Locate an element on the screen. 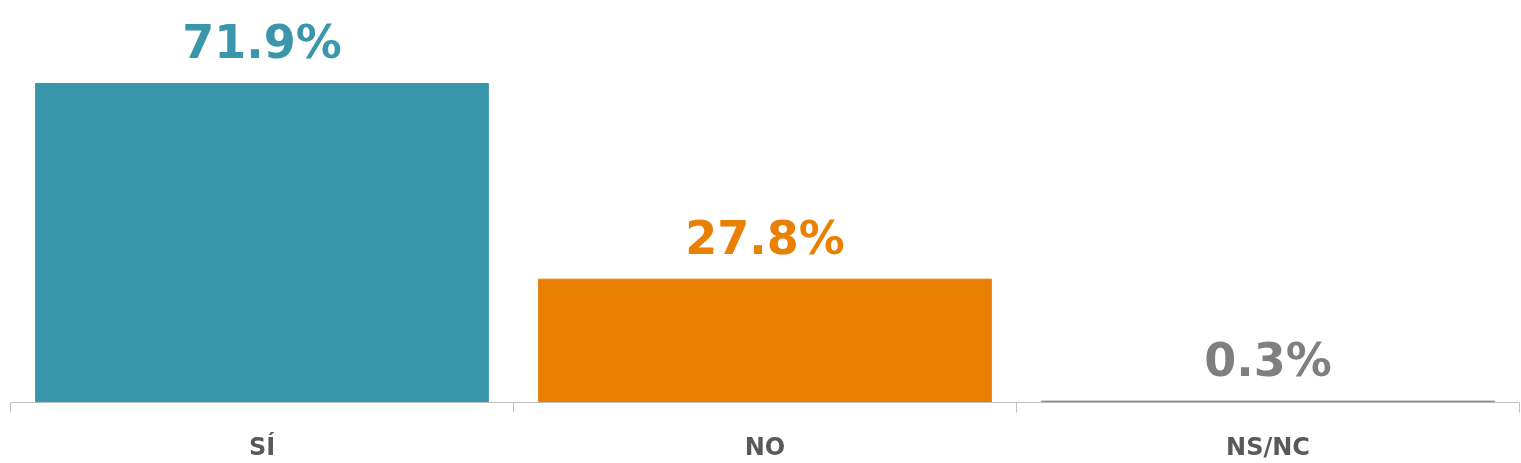 This screenshot has height=463, width=1521. data-label: 0.3% is located at coordinates (1268, 360).